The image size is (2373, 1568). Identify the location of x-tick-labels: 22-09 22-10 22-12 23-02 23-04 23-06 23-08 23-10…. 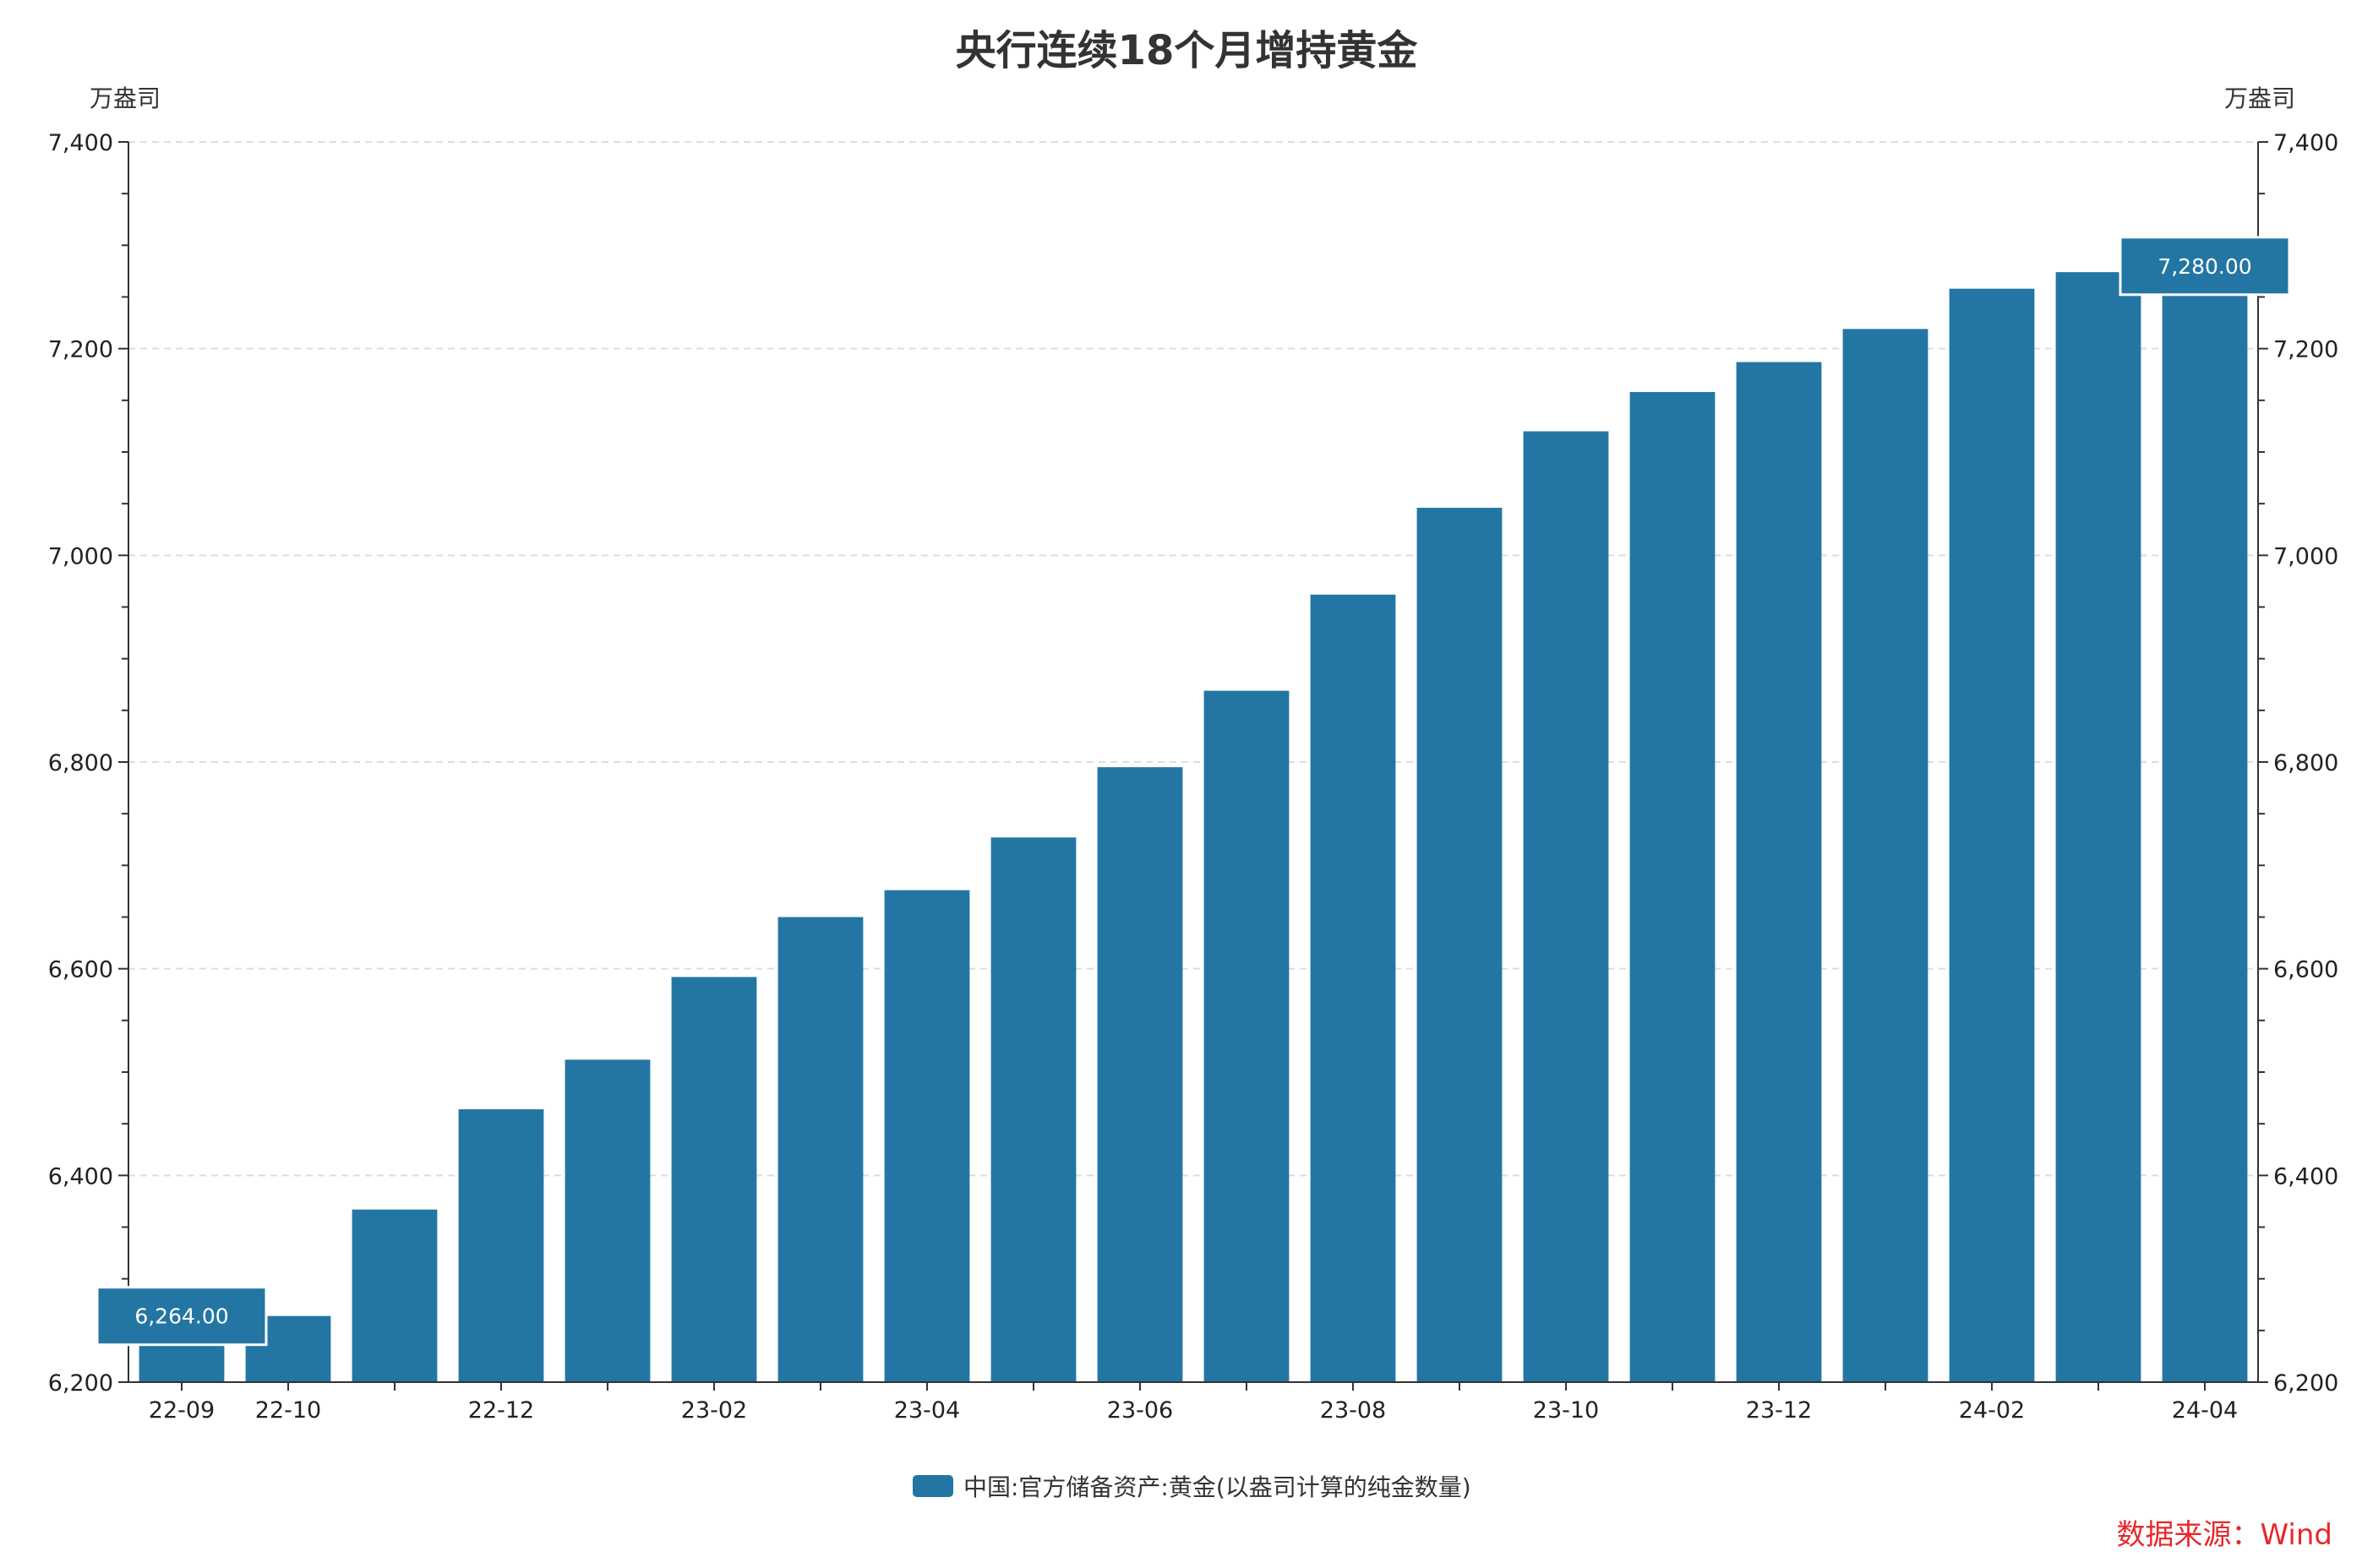
(1193, 1410).